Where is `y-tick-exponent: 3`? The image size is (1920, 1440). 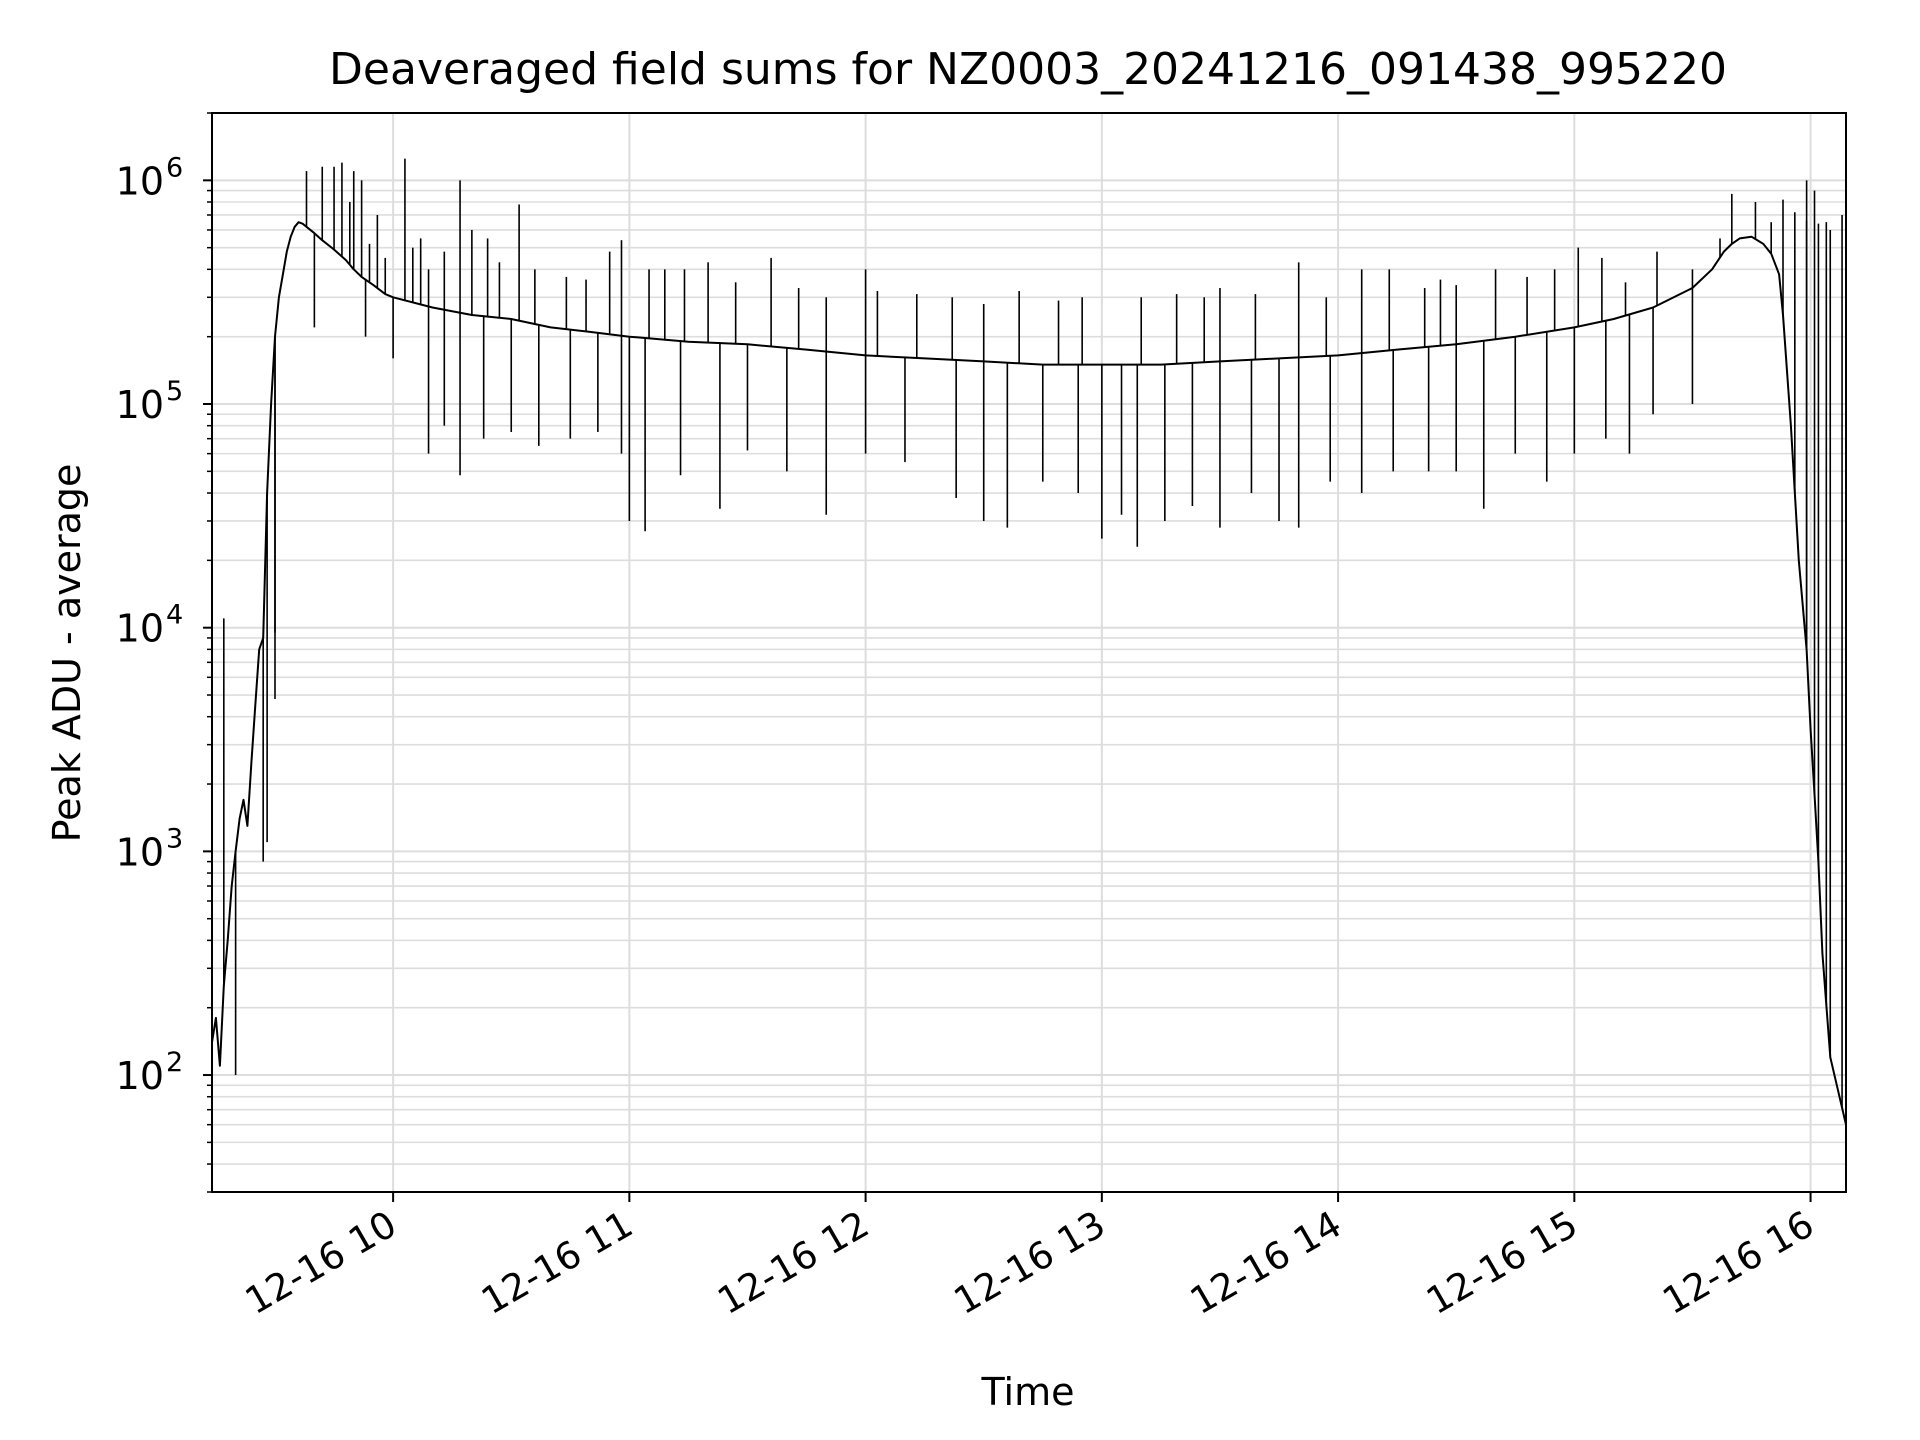
y-tick-exponent: 3 is located at coordinates (174, 838).